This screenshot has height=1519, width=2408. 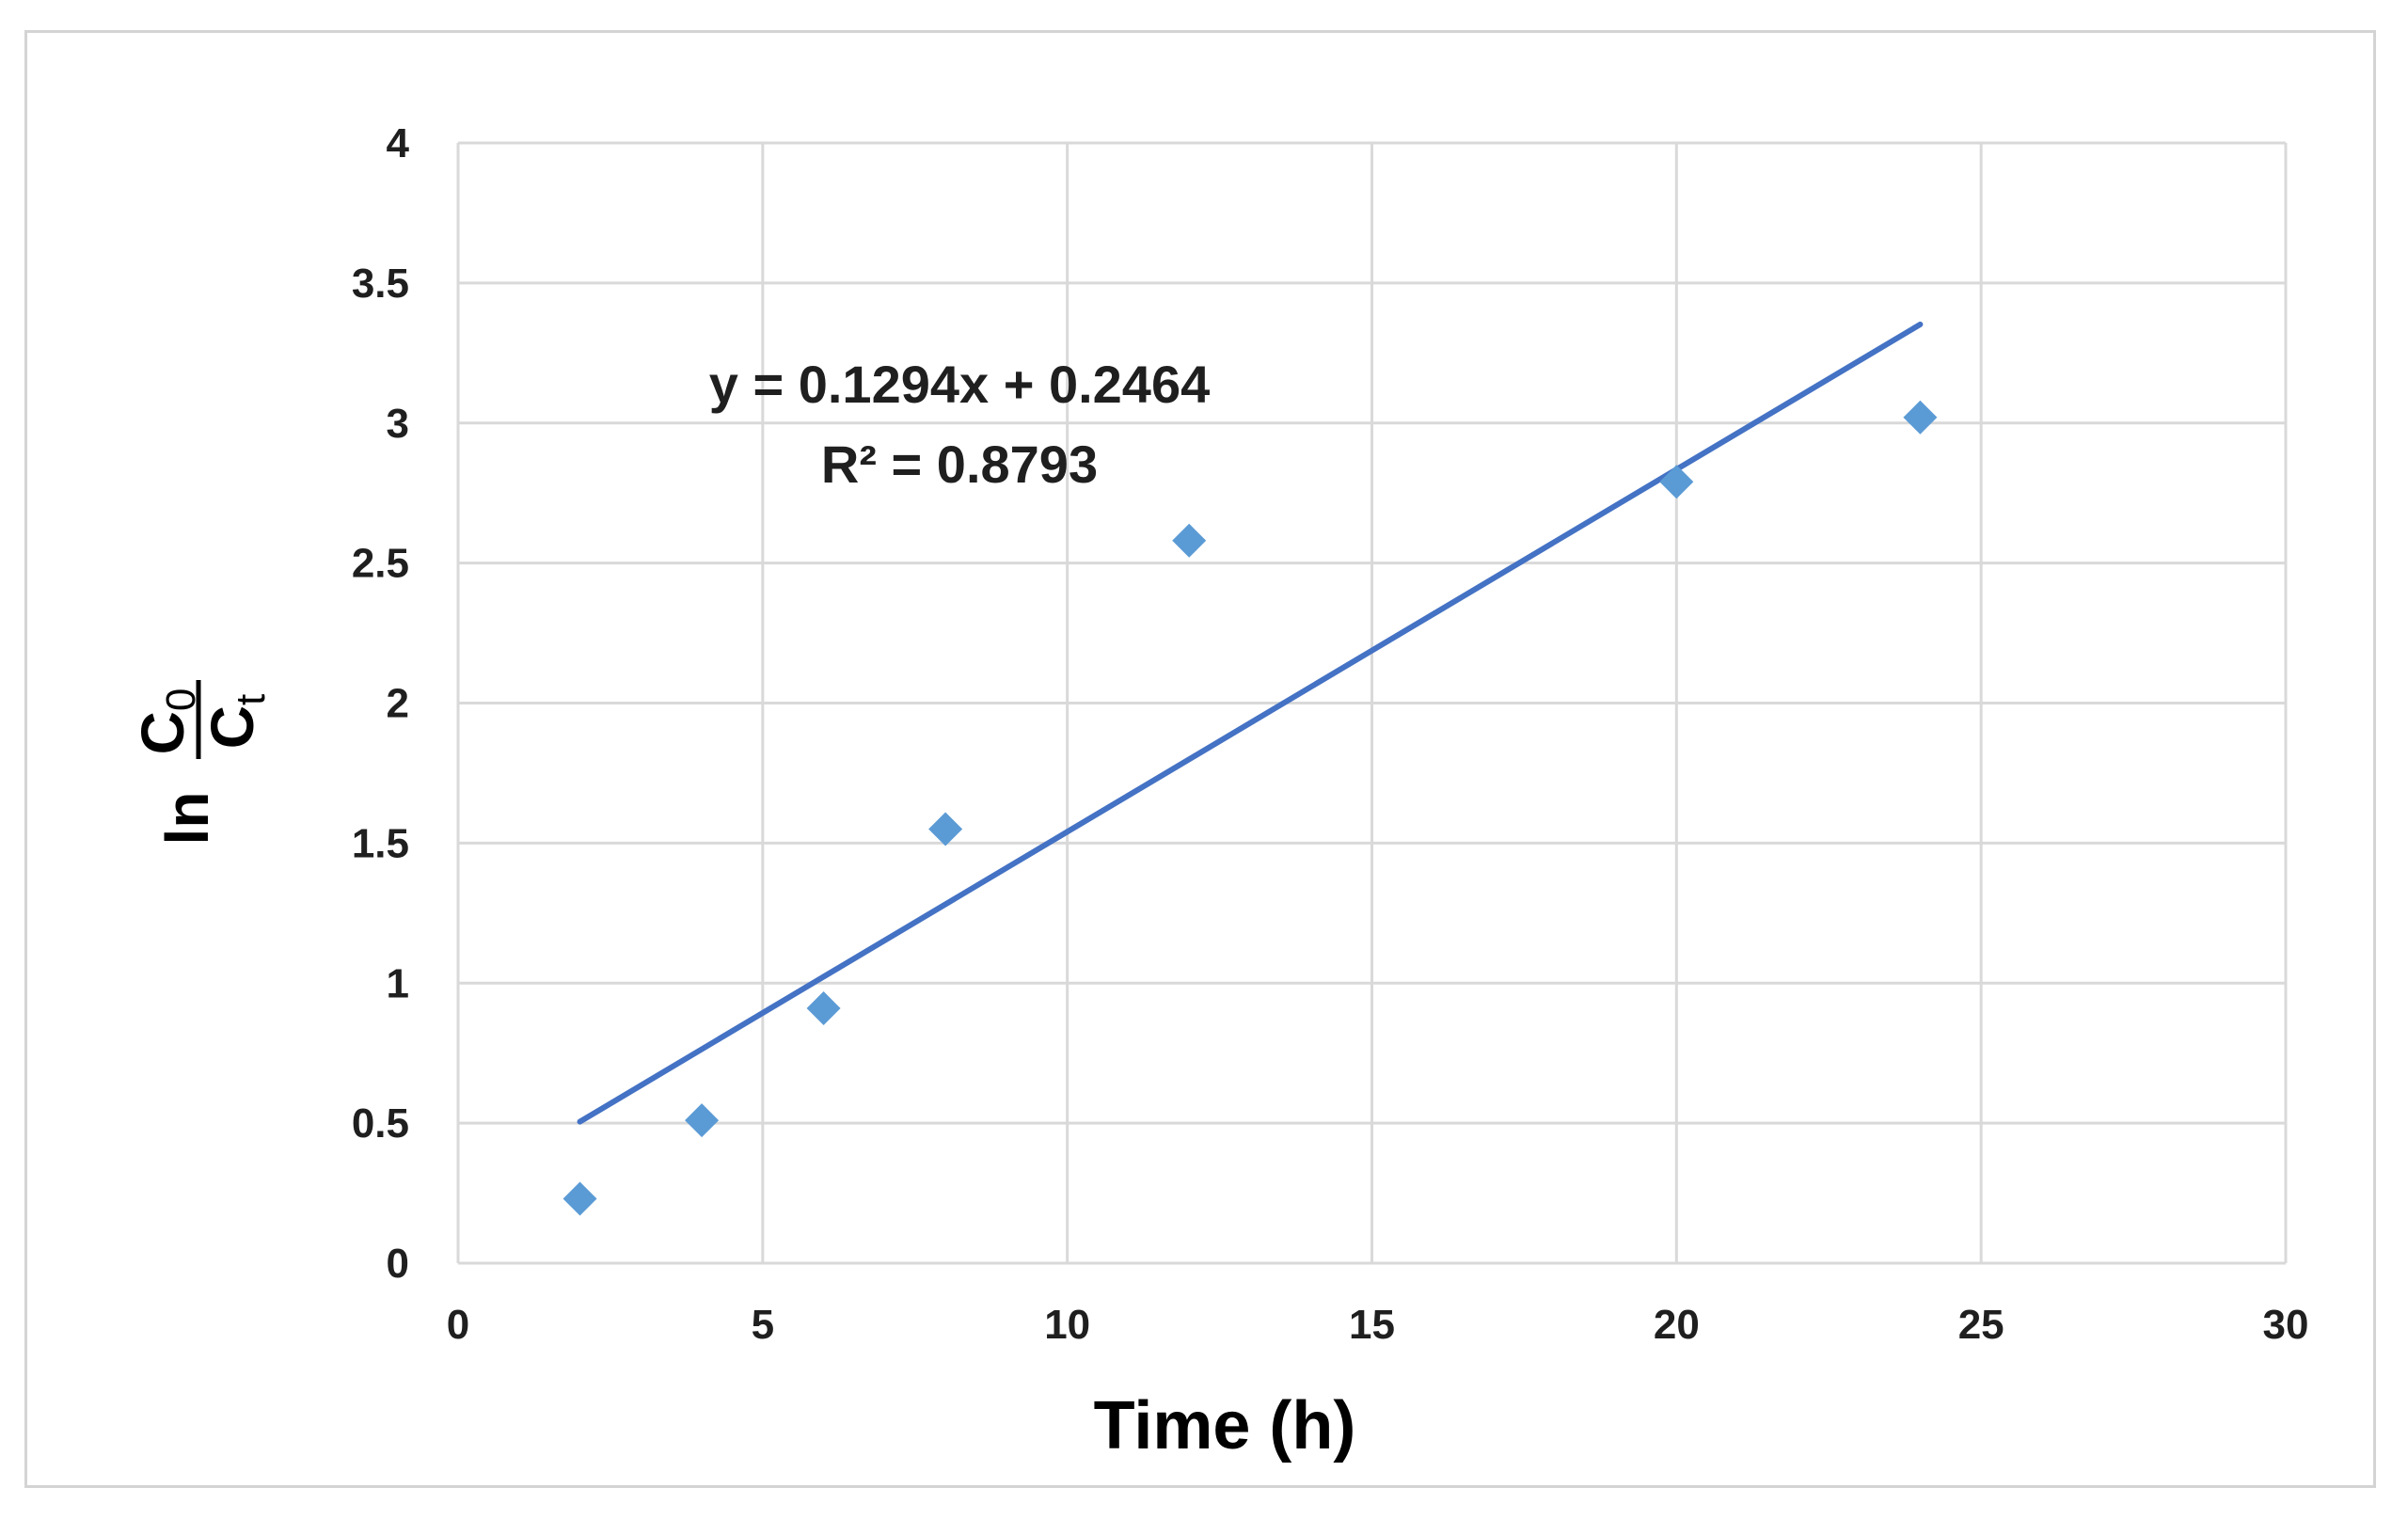 What do you see at coordinates (1677, 1325) in the screenshot?
I see `x-tick-label: 20` at bounding box center [1677, 1325].